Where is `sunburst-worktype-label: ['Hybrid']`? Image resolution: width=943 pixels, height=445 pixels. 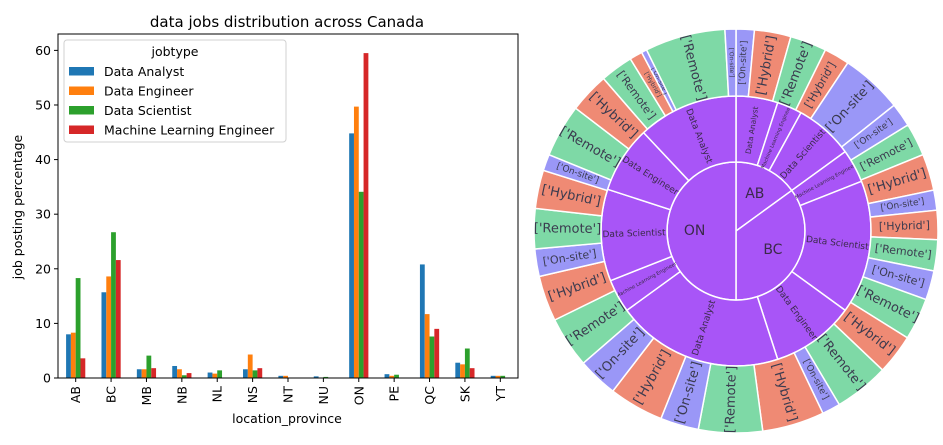 sunburst-worktype-label: ['Hybrid'] is located at coordinates (904, 226).